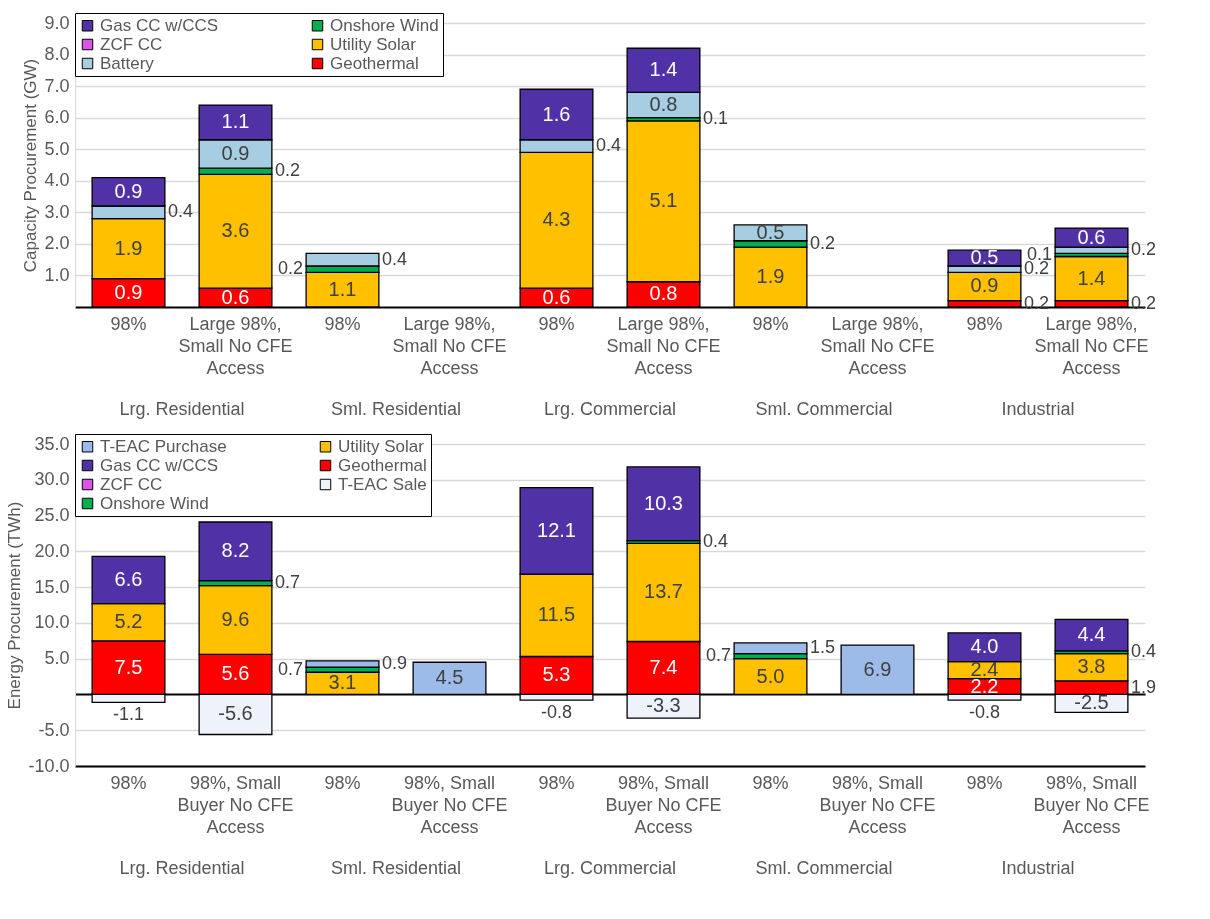 This screenshot has width=1210, height=919. I want to click on data-label: 1.5, so click(822, 647).